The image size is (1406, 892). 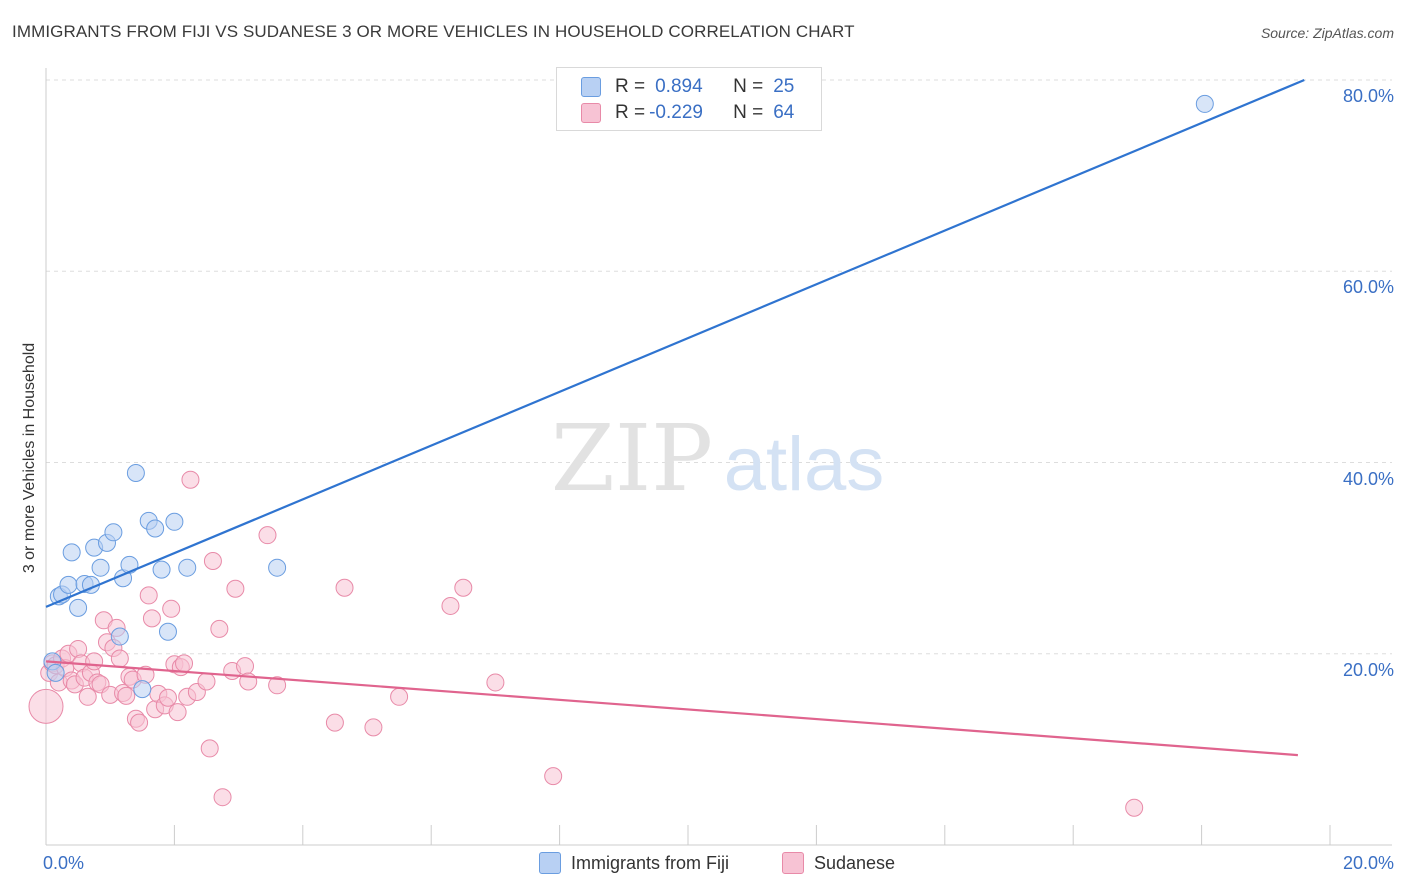 What do you see at coordinates (1368, 96) in the screenshot?
I see `y-tick-label-3: 80.0%` at bounding box center [1368, 96].